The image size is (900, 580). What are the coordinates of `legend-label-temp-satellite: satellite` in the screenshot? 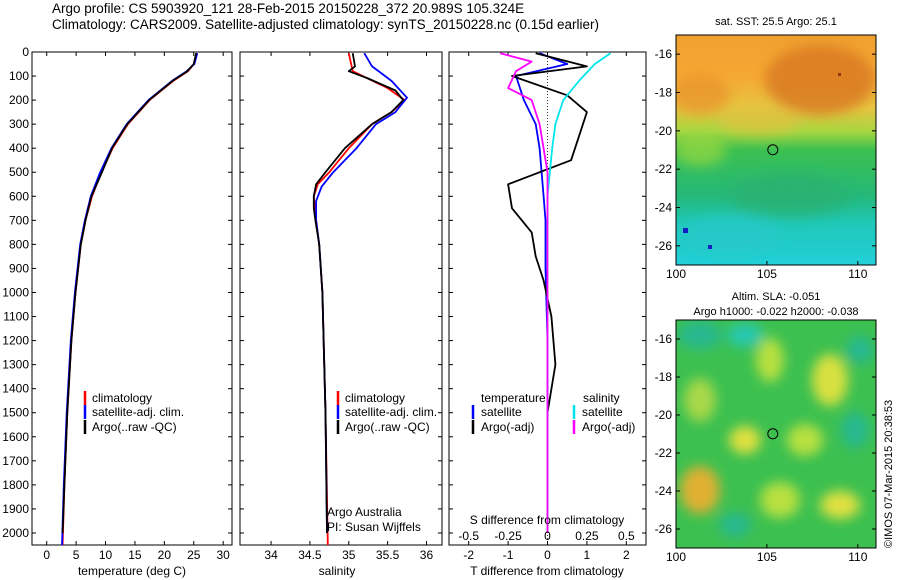 It's located at (501, 412).